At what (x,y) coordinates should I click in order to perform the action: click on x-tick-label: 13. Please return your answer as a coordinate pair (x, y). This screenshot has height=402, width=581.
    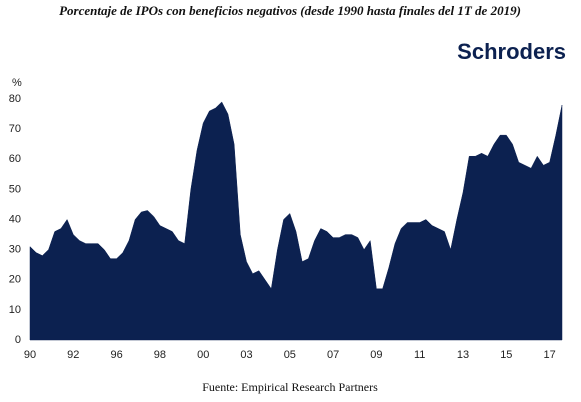
    Looking at the image, I should click on (463, 355).